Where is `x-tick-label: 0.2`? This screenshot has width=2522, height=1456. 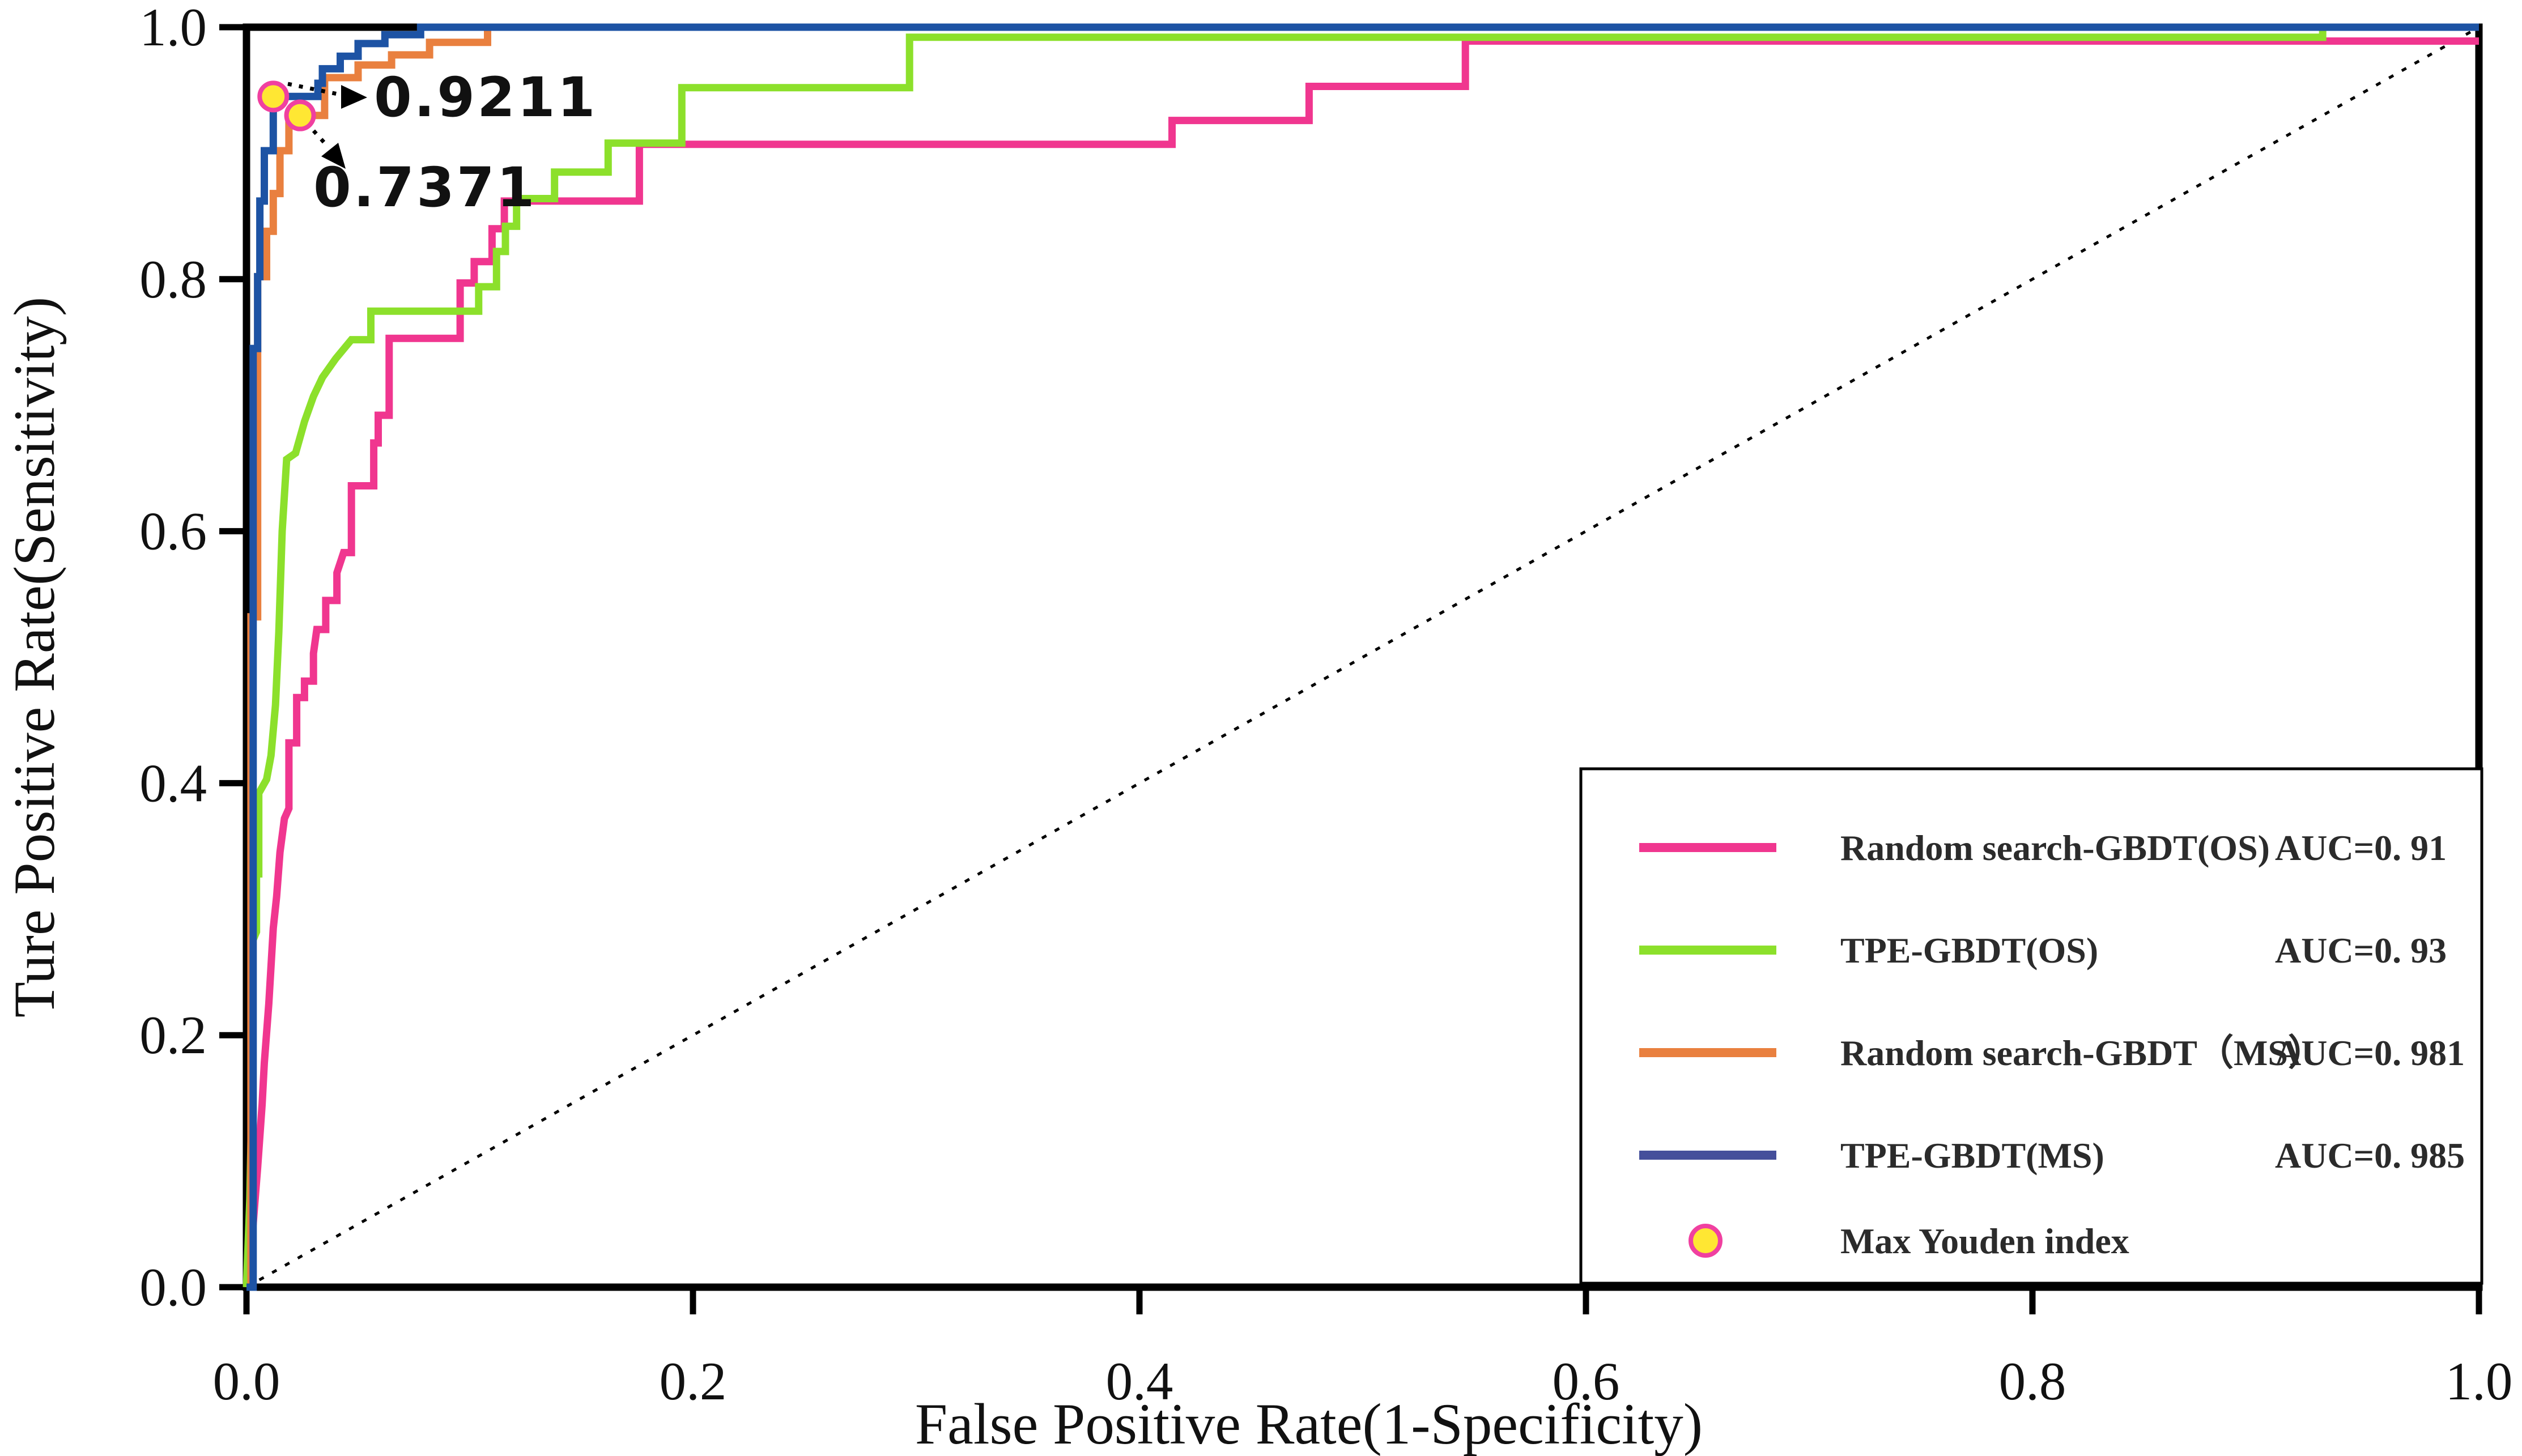
x-tick-label: 0.2 is located at coordinates (693, 1381).